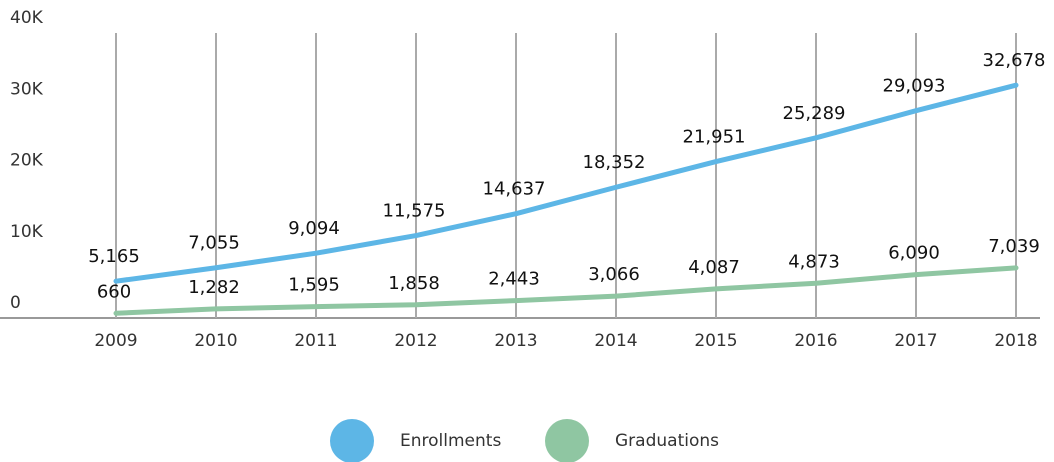 This screenshot has height=462, width=1054. I want to click on data-label: 9,094, so click(314, 228).